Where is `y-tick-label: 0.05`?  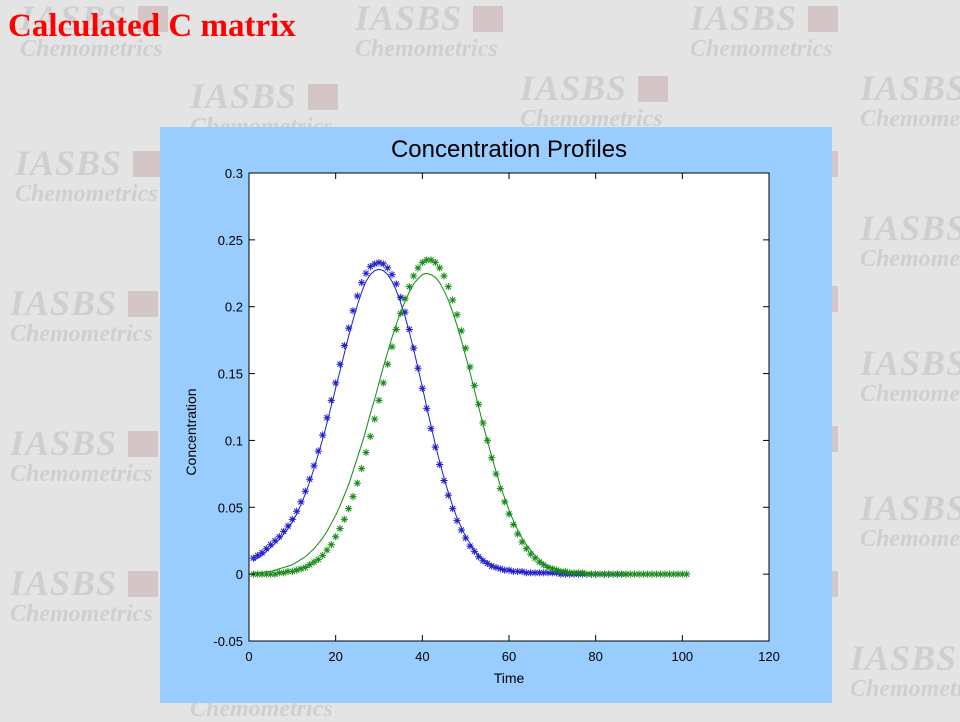 y-tick-label: 0.05 is located at coordinates (230, 507).